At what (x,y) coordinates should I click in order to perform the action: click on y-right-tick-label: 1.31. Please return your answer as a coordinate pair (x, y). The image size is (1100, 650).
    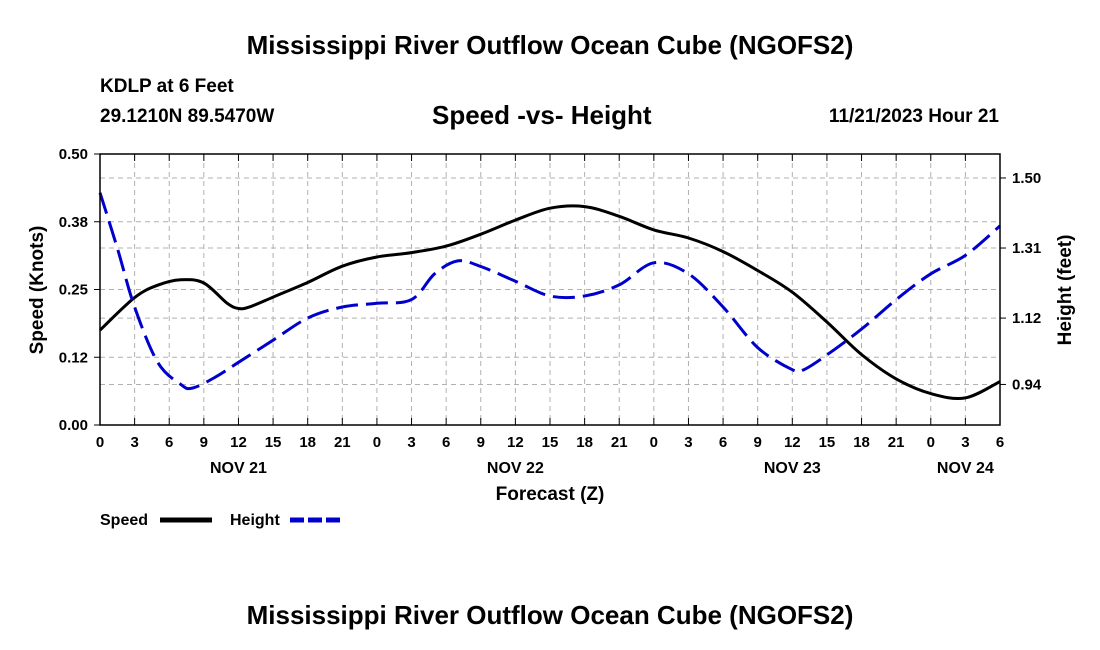
    Looking at the image, I should click on (1026, 248).